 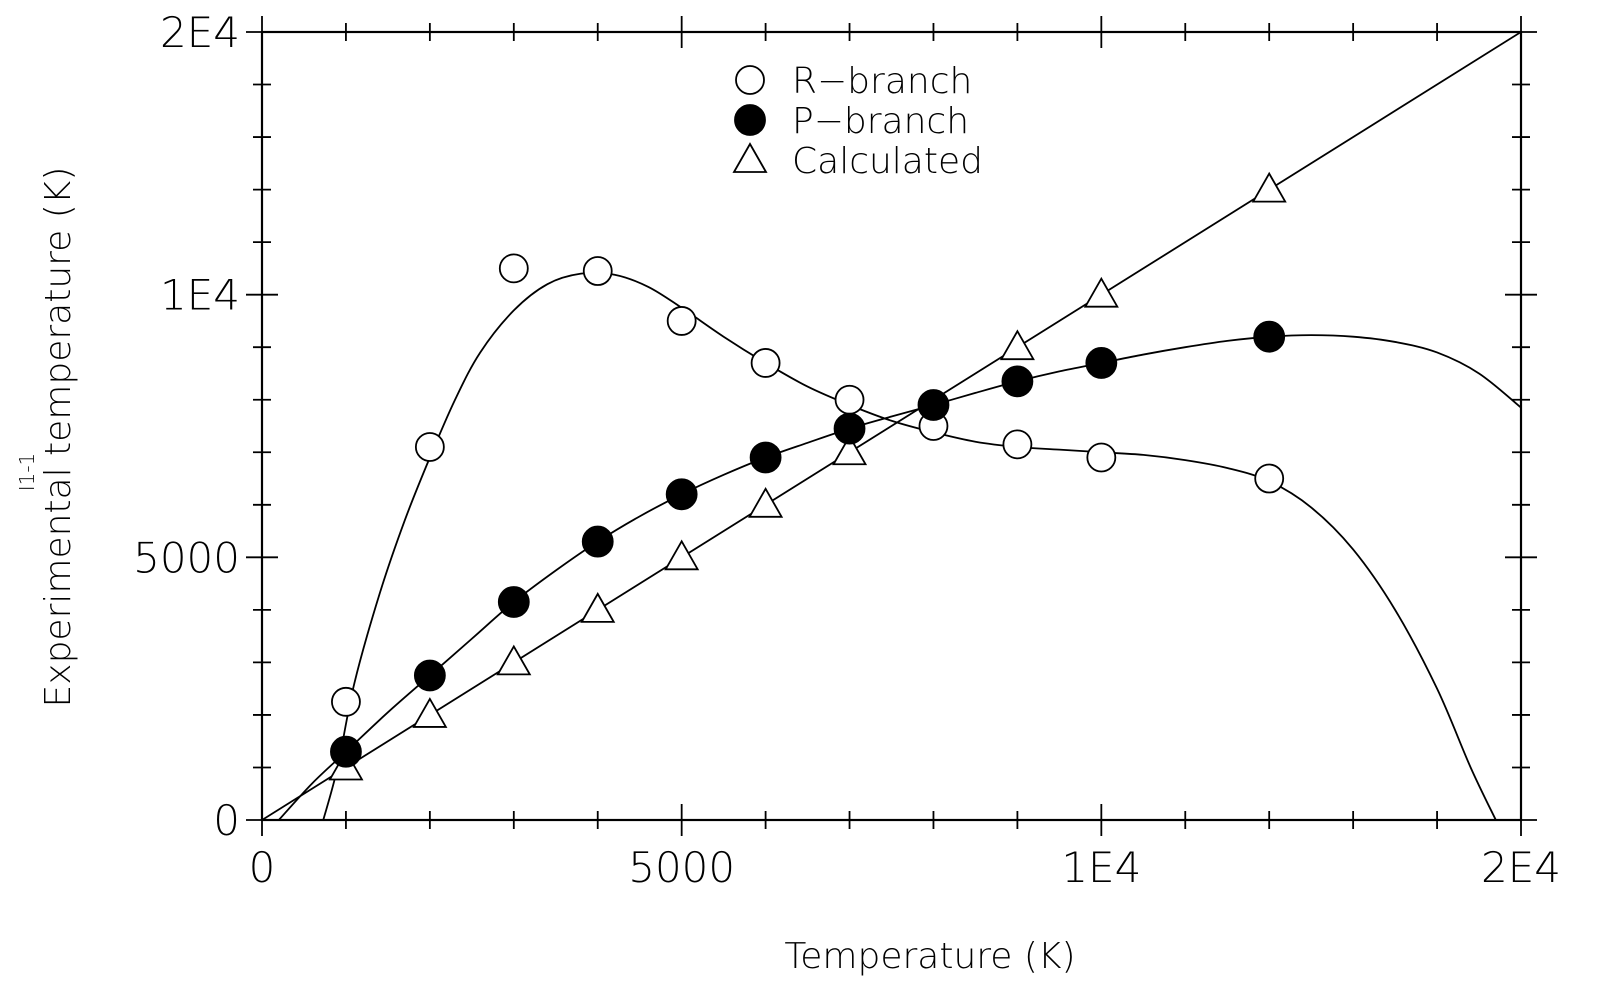 I want to click on y-tick-label: 1E4, so click(x=200, y=295).